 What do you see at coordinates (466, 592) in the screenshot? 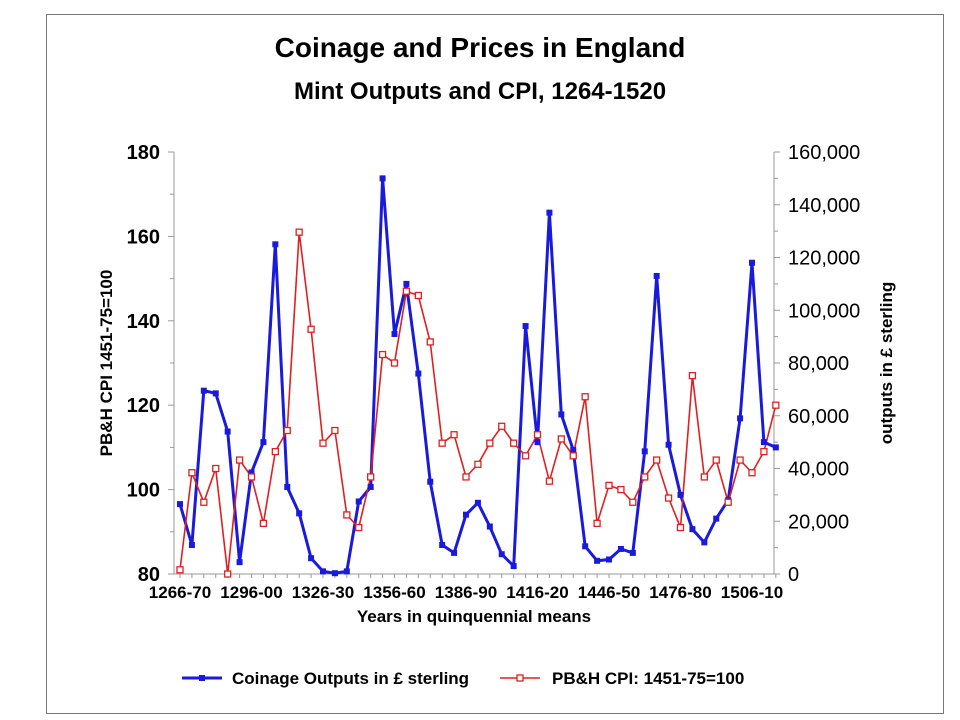
I see `x-tick-label: 1386-90` at bounding box center [466, 592].